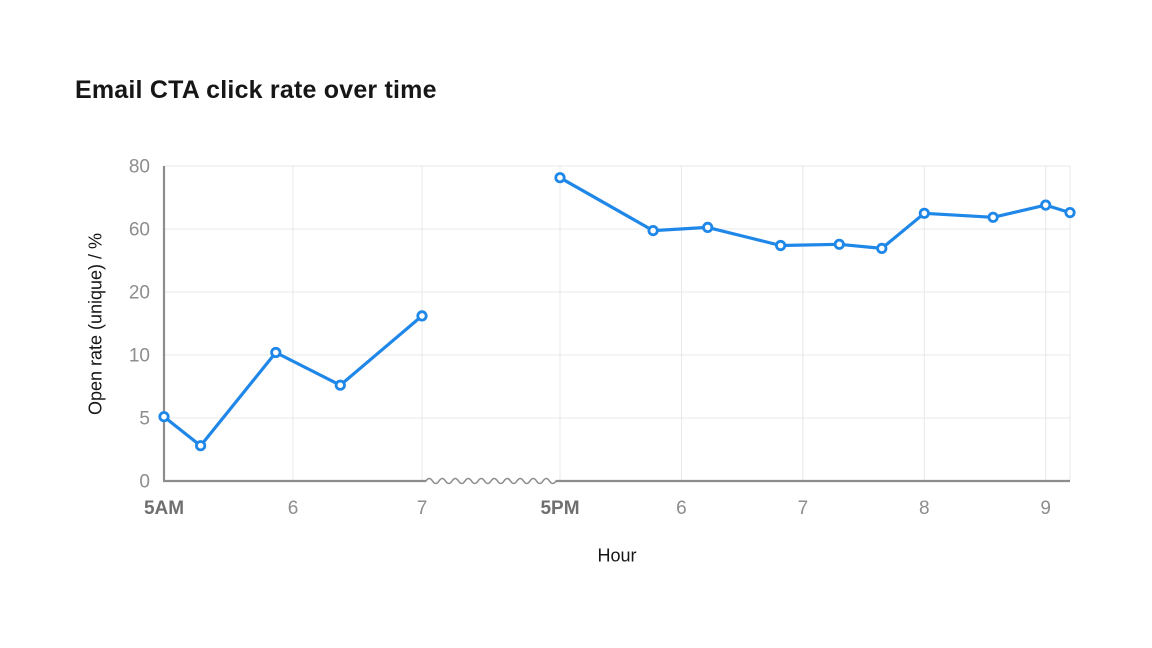 This screenshot has width=1152, height=648. I want to click on y-tick-label: 80, so click(139, 167).